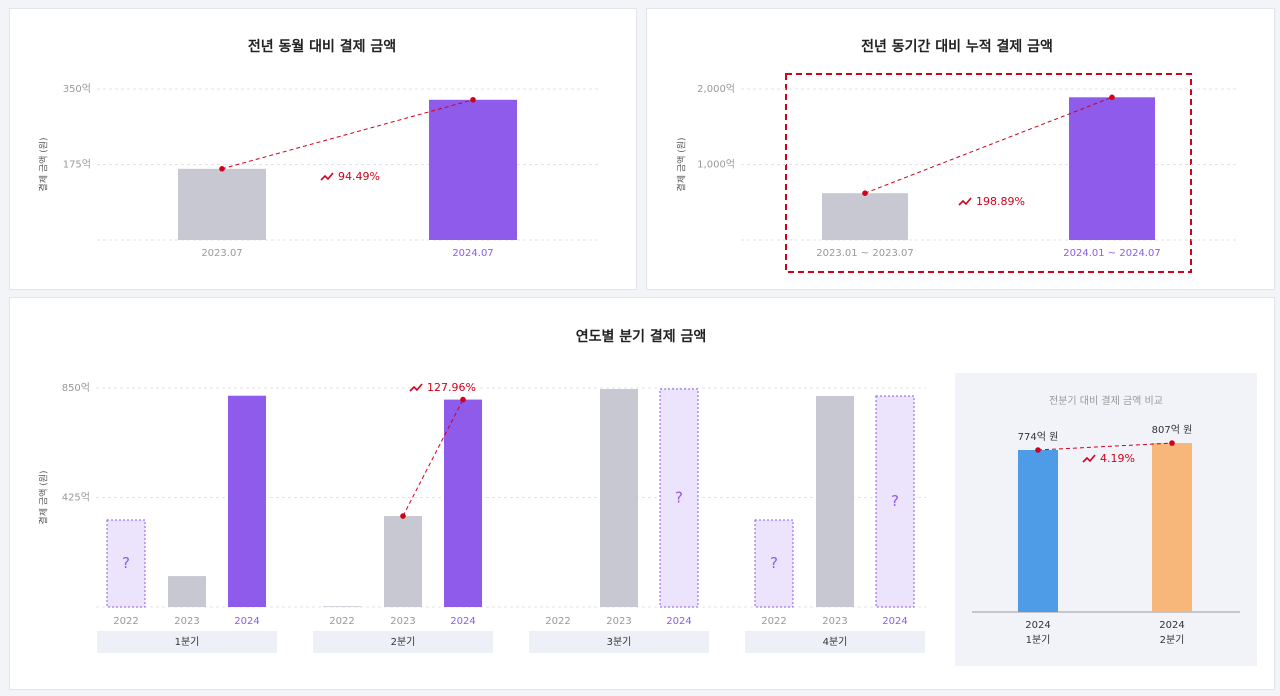 This screenshot has width=1280, height=696. I want to click on group-label: 1분기, so click(187, 642).